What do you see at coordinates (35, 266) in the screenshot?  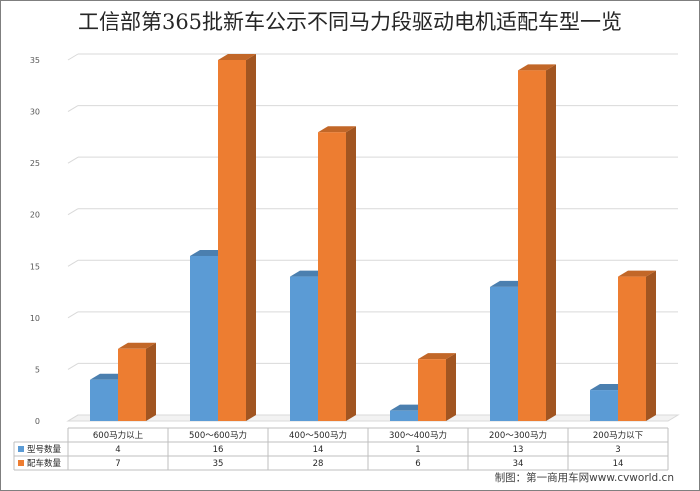 I see `y-tick-label: 15` at bounding box center [35, 266].